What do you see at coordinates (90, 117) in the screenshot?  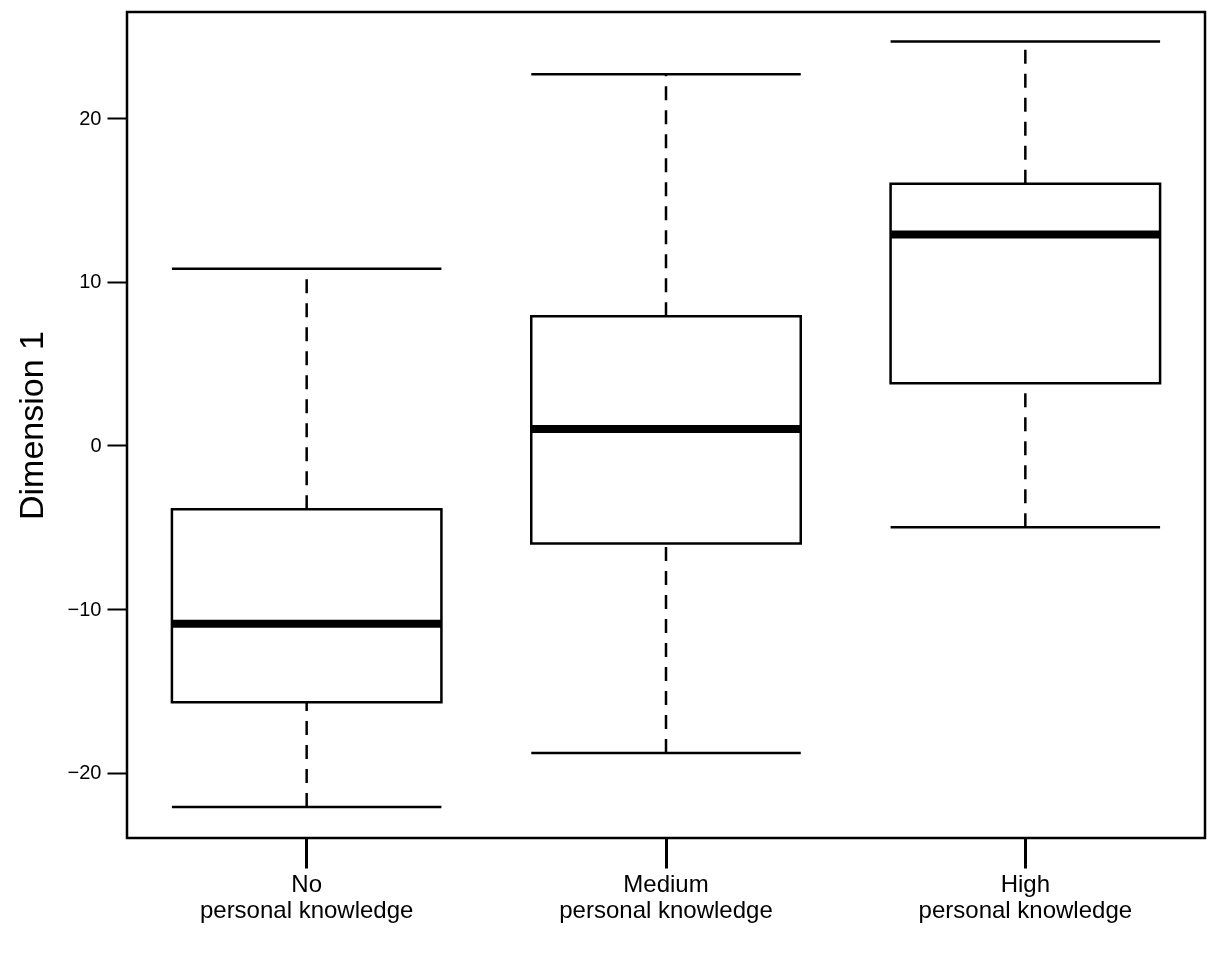 I see `y-tick-label: 20` at bounding box center [90, 117].